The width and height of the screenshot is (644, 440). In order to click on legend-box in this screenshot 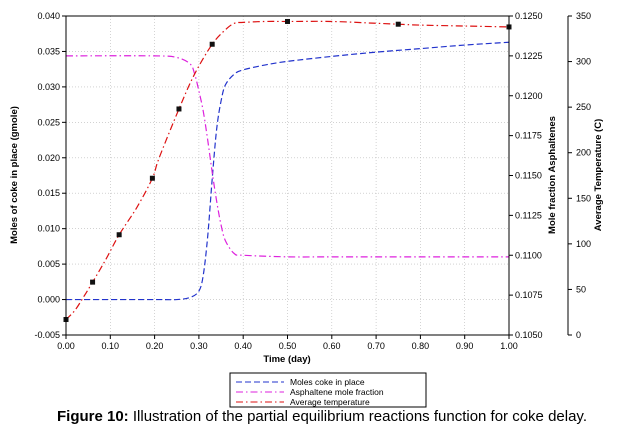, I will do `click(328, 390)`.